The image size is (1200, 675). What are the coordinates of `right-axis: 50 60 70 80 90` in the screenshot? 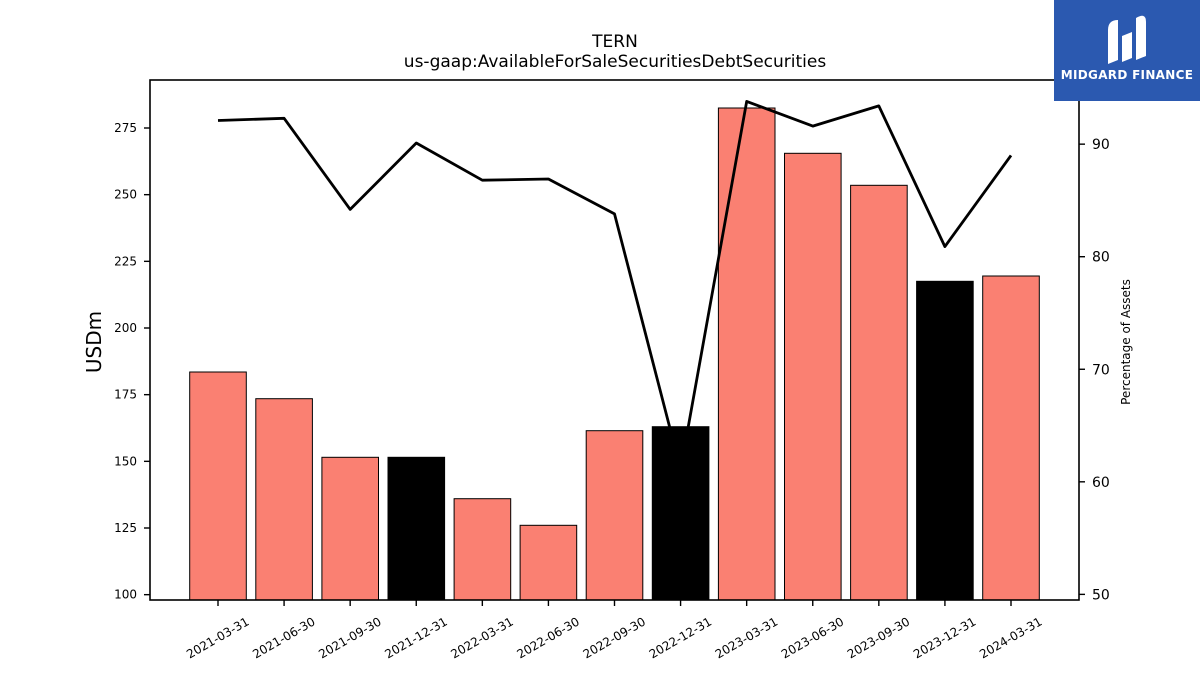 It's located at (1094, 370).